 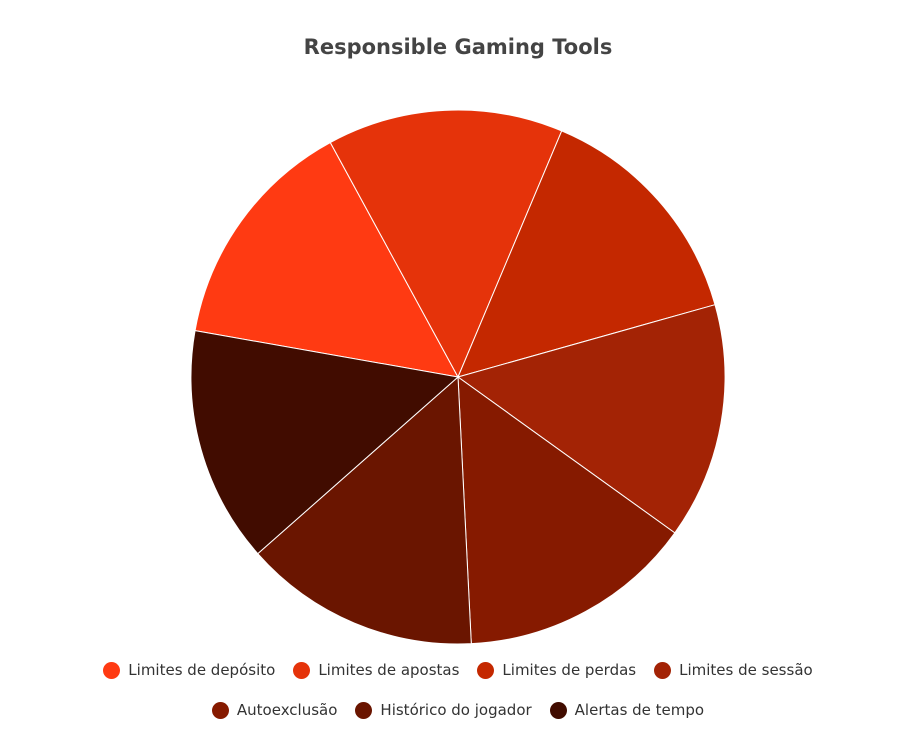 What do you see at coordinates (202, 670) in the screenshot?
I see `legend-label: Limites de depósito` at bounding box center [202, 670].